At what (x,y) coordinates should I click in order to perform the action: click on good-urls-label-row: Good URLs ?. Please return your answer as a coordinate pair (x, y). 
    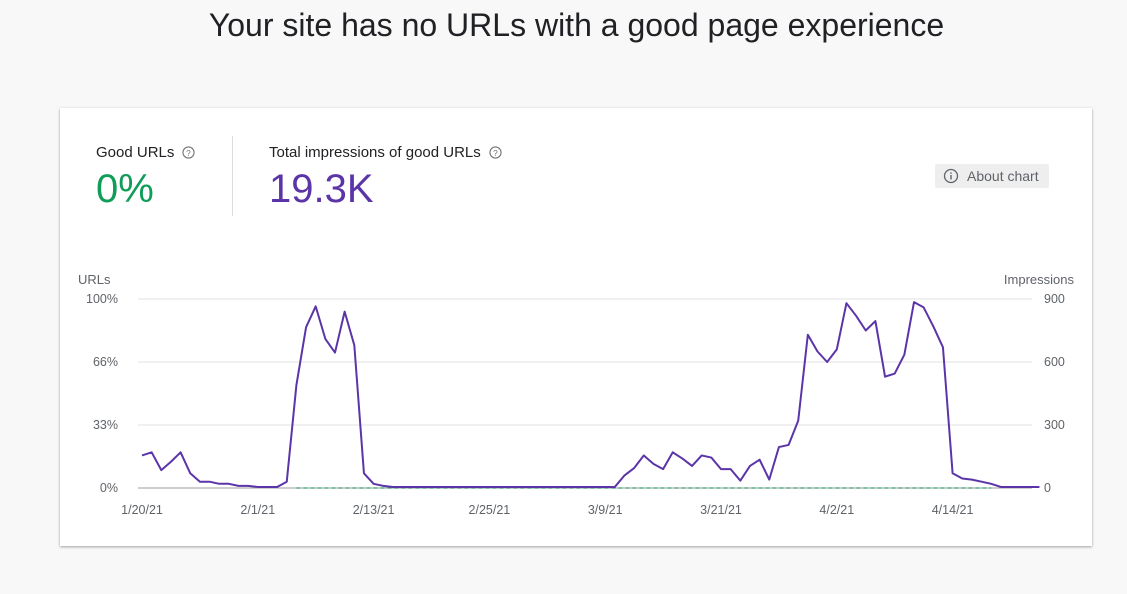
    Looking at the image, I should click on (146, 152).